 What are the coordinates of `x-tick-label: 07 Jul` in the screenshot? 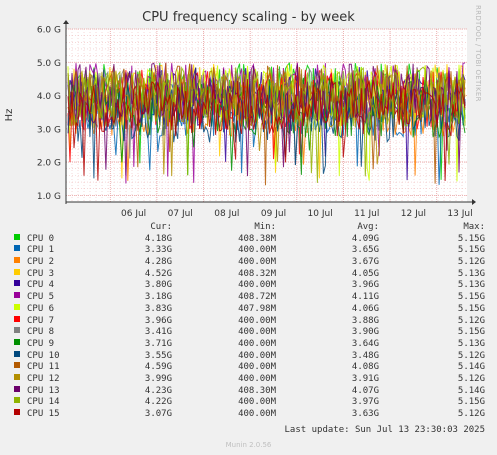 It's located at (180, 214).